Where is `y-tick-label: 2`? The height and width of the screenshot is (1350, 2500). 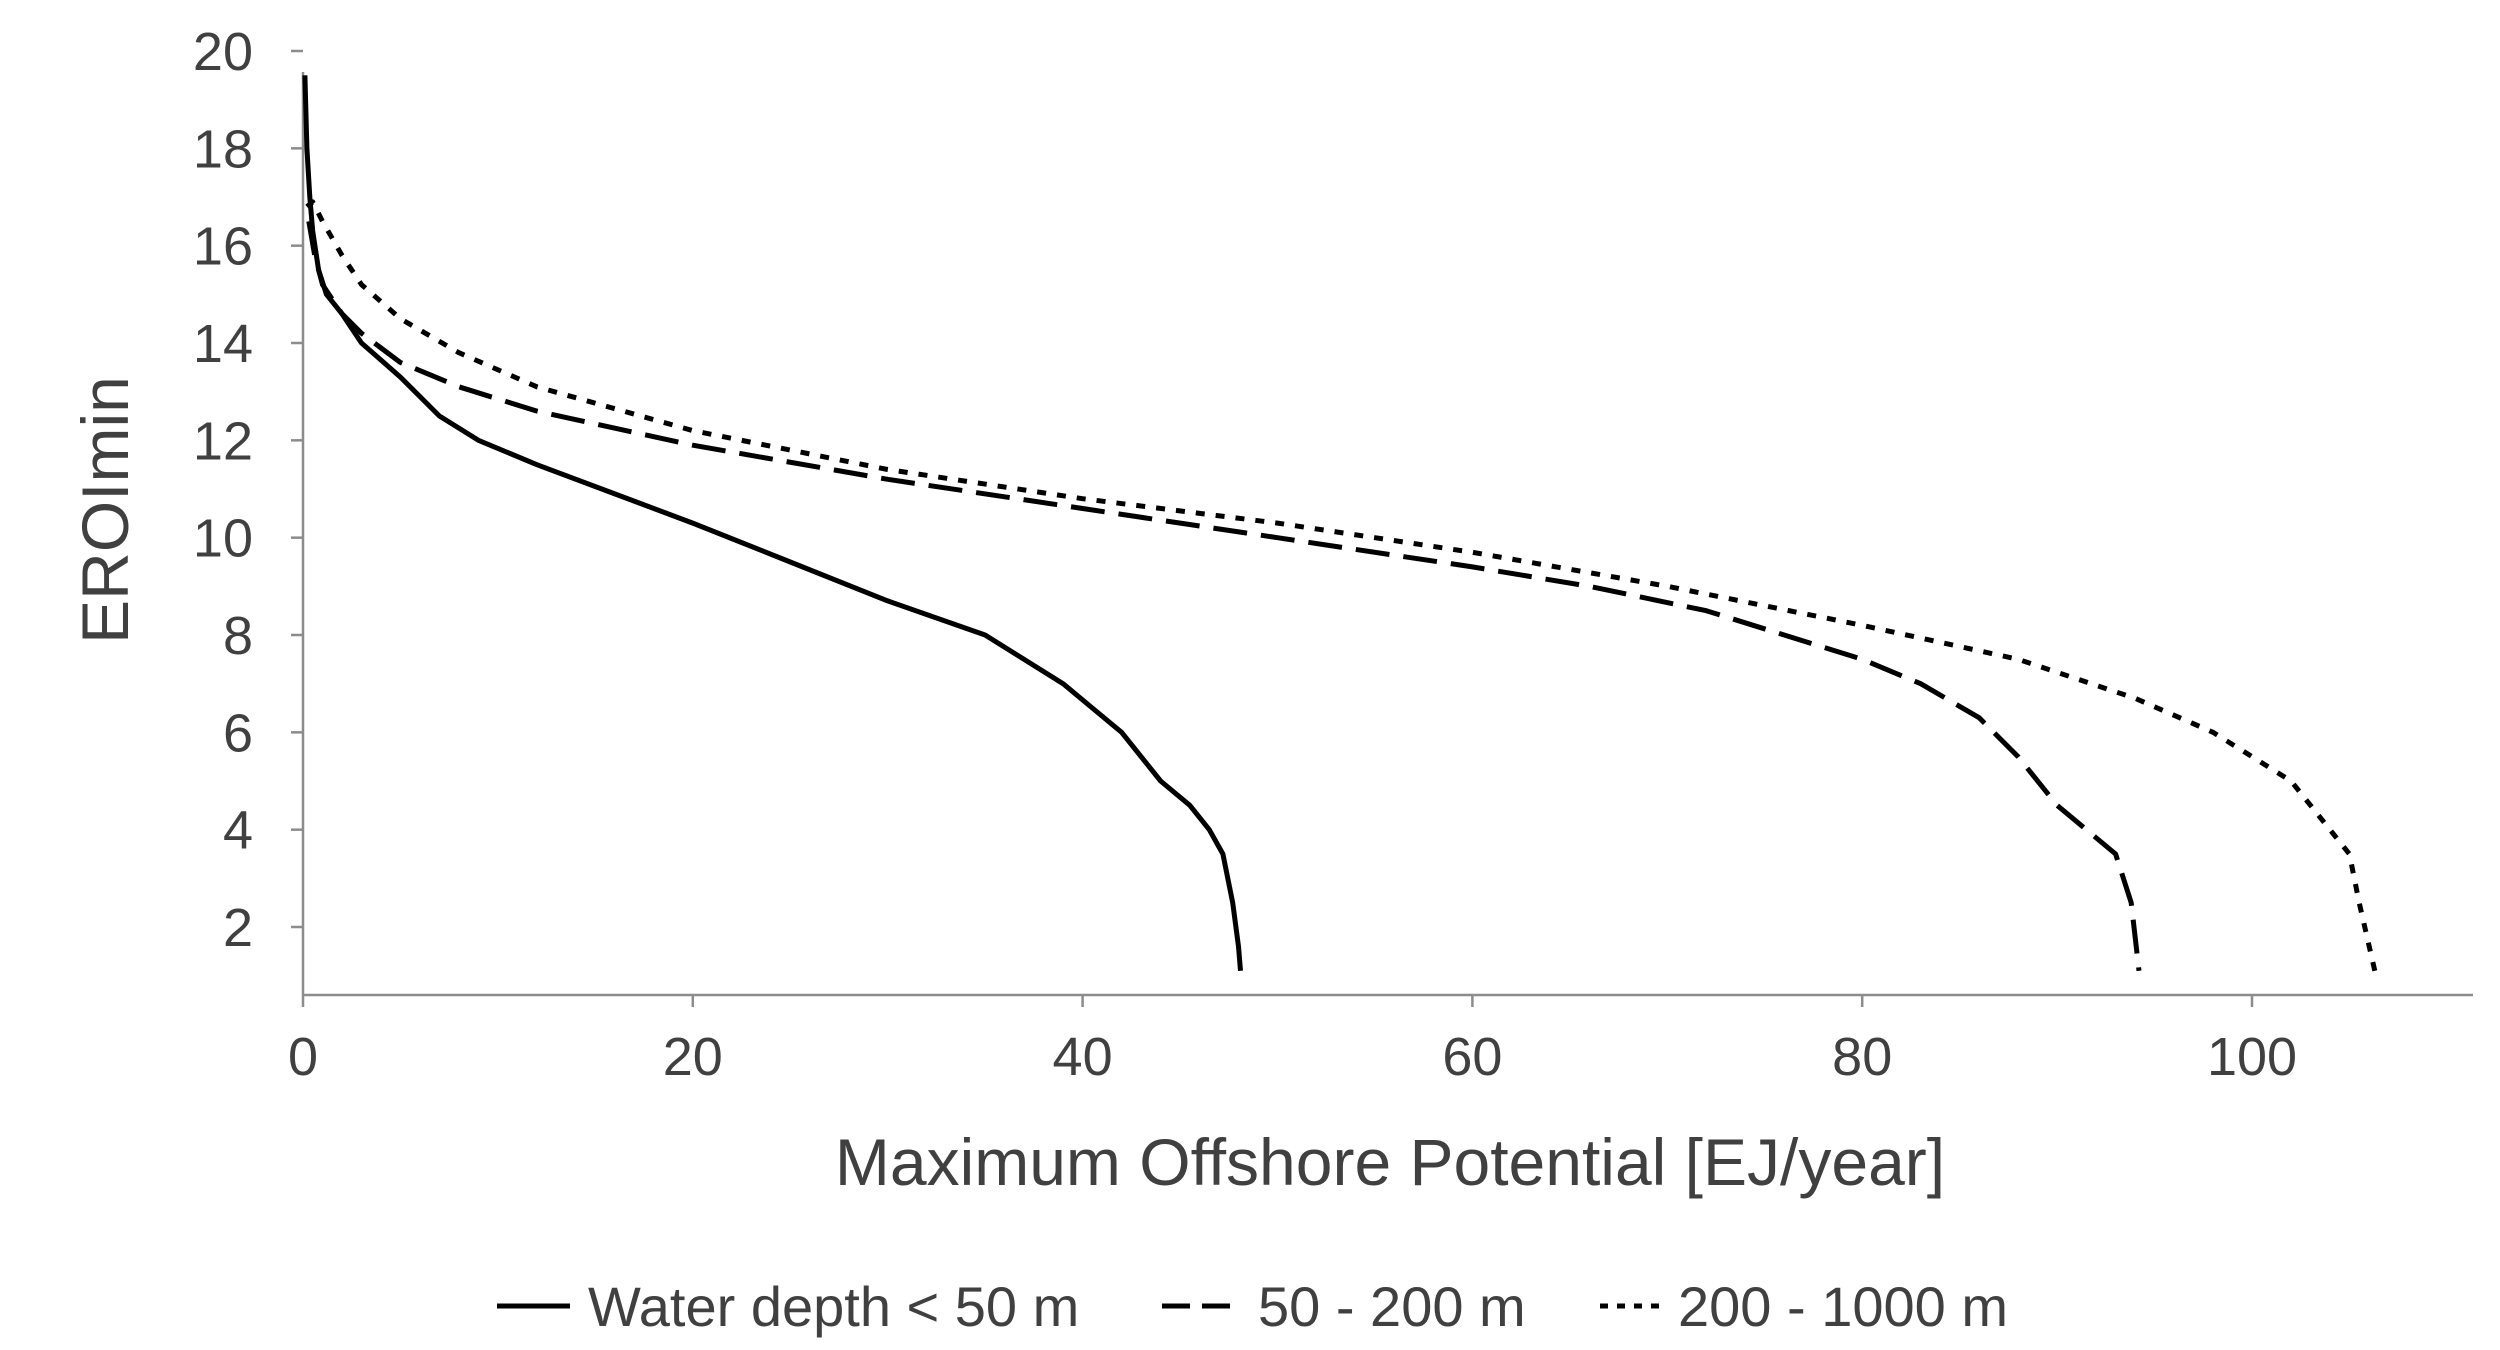 y-tick-label: 2 is located at coordinates (238, 928).